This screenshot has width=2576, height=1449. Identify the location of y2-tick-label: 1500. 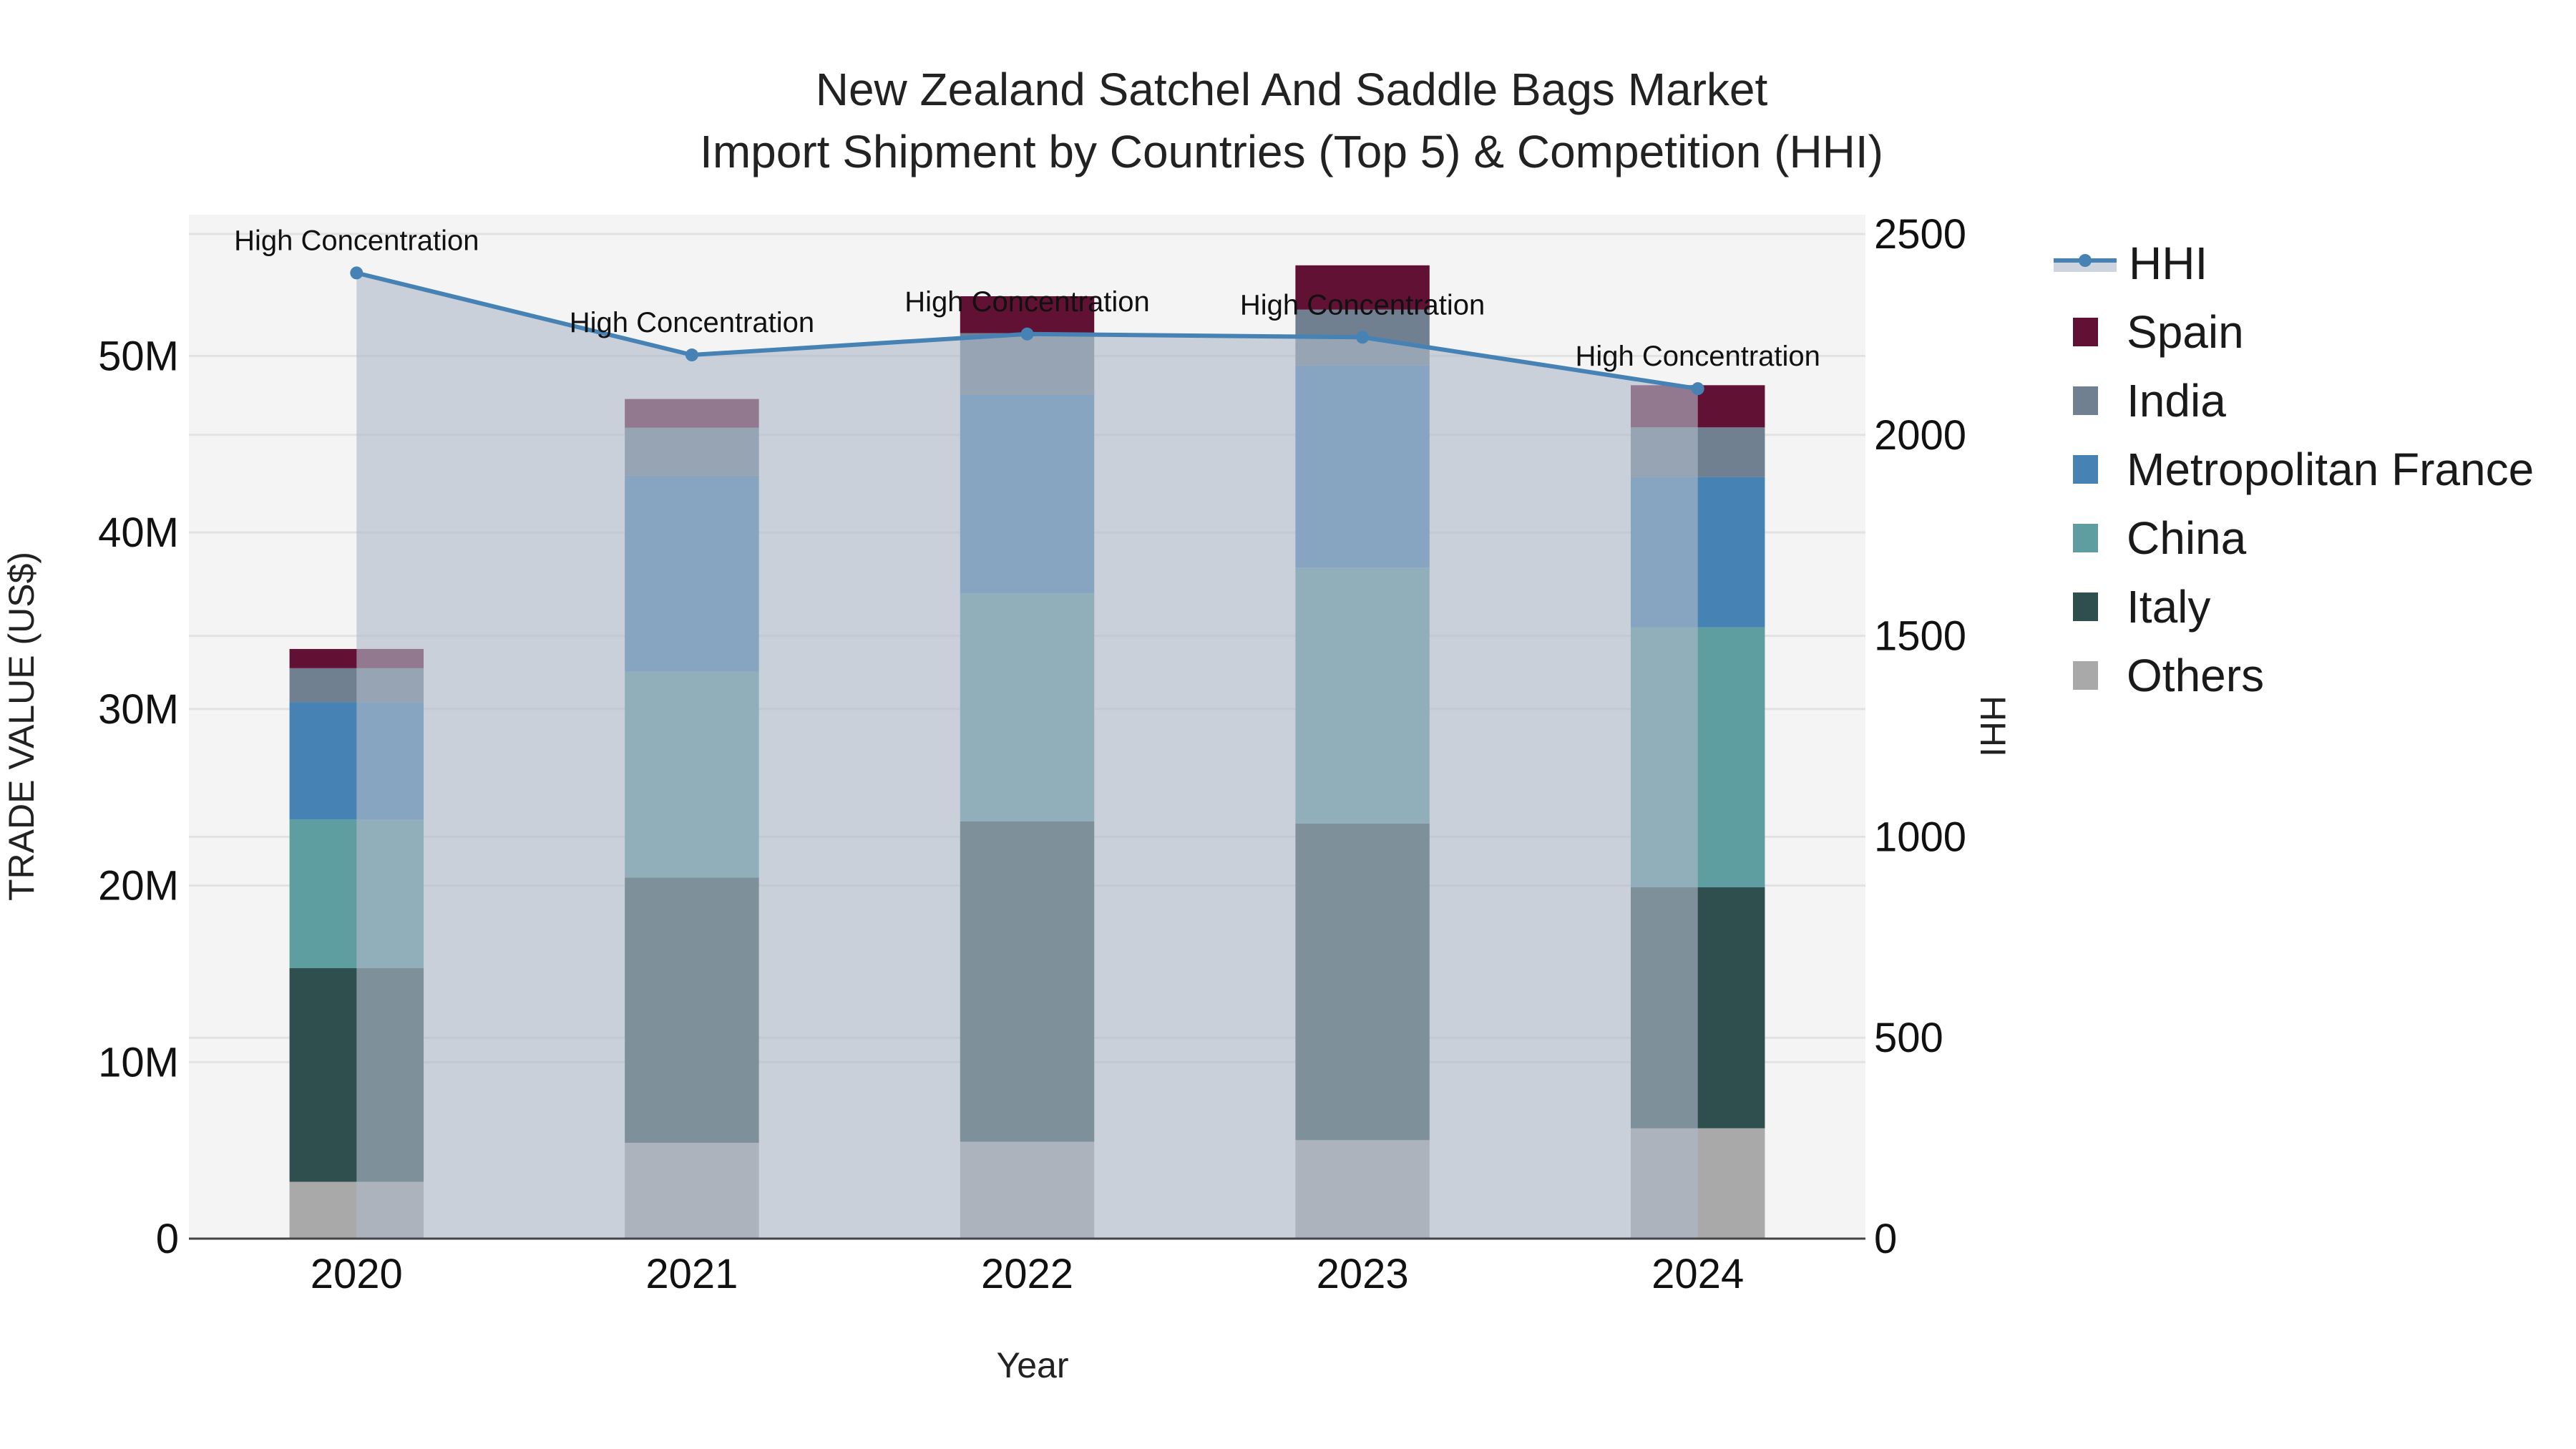
(1920, 636).